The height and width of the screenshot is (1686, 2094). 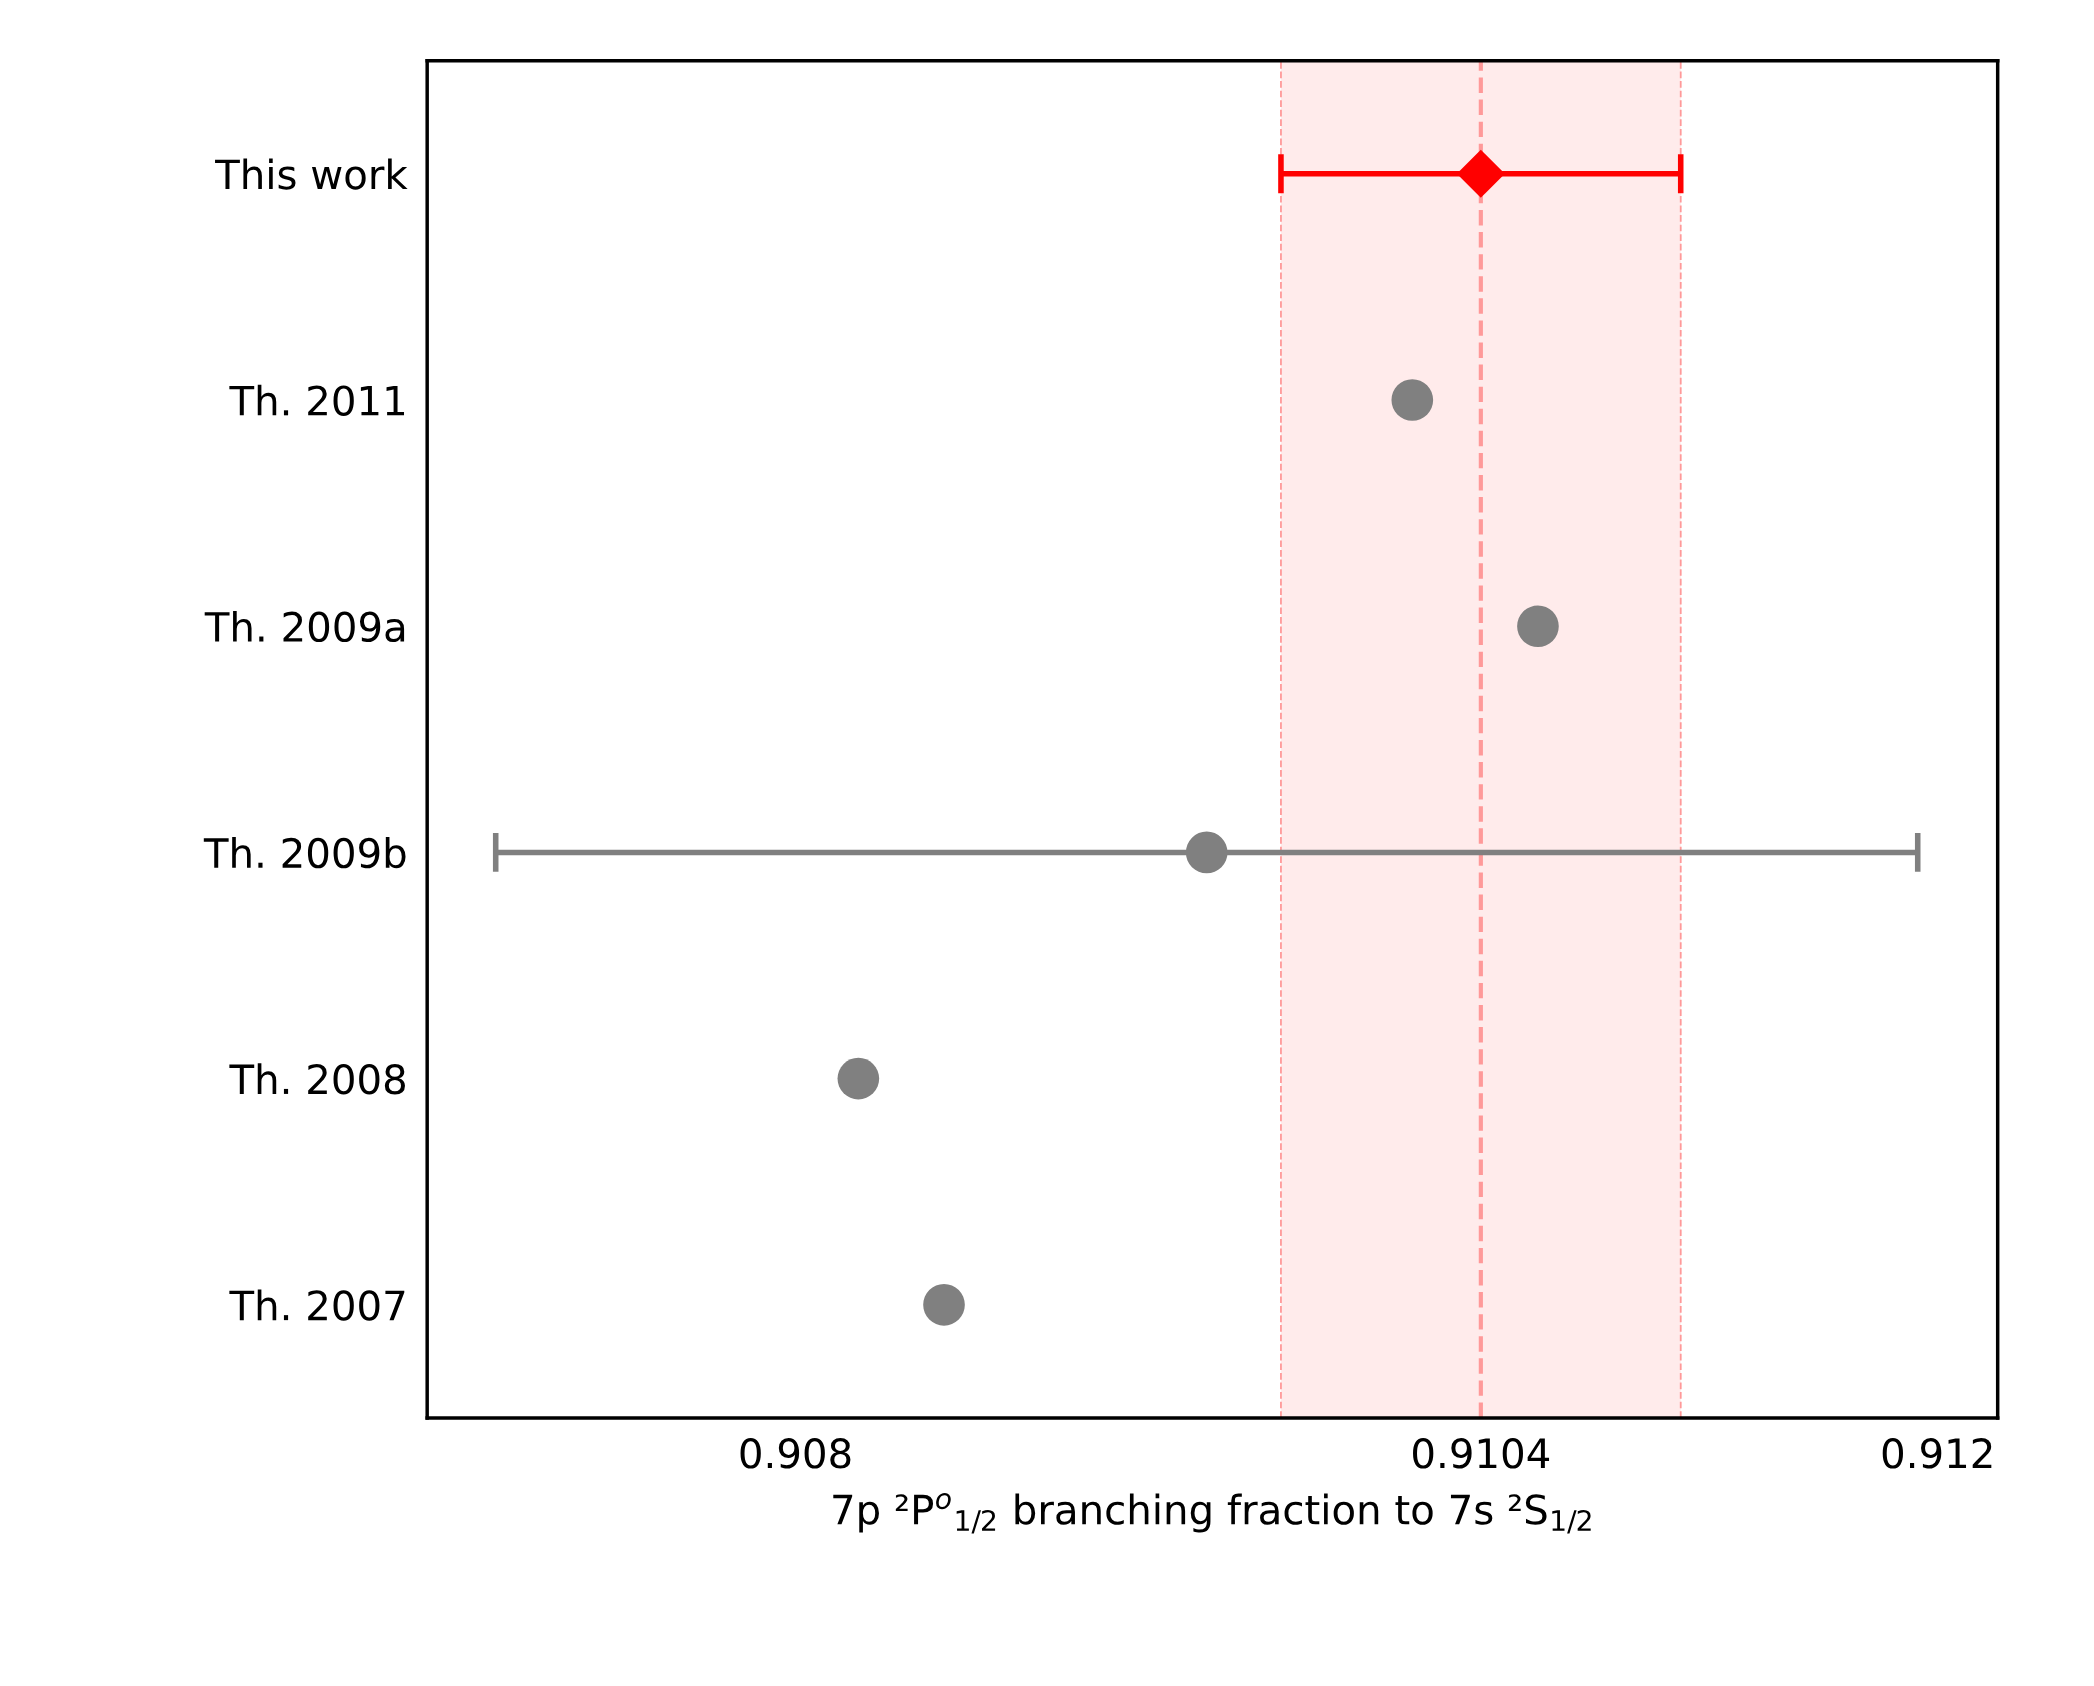 I want to click on y-tick-label: Th. 2008, so click(x=317, y=1079).